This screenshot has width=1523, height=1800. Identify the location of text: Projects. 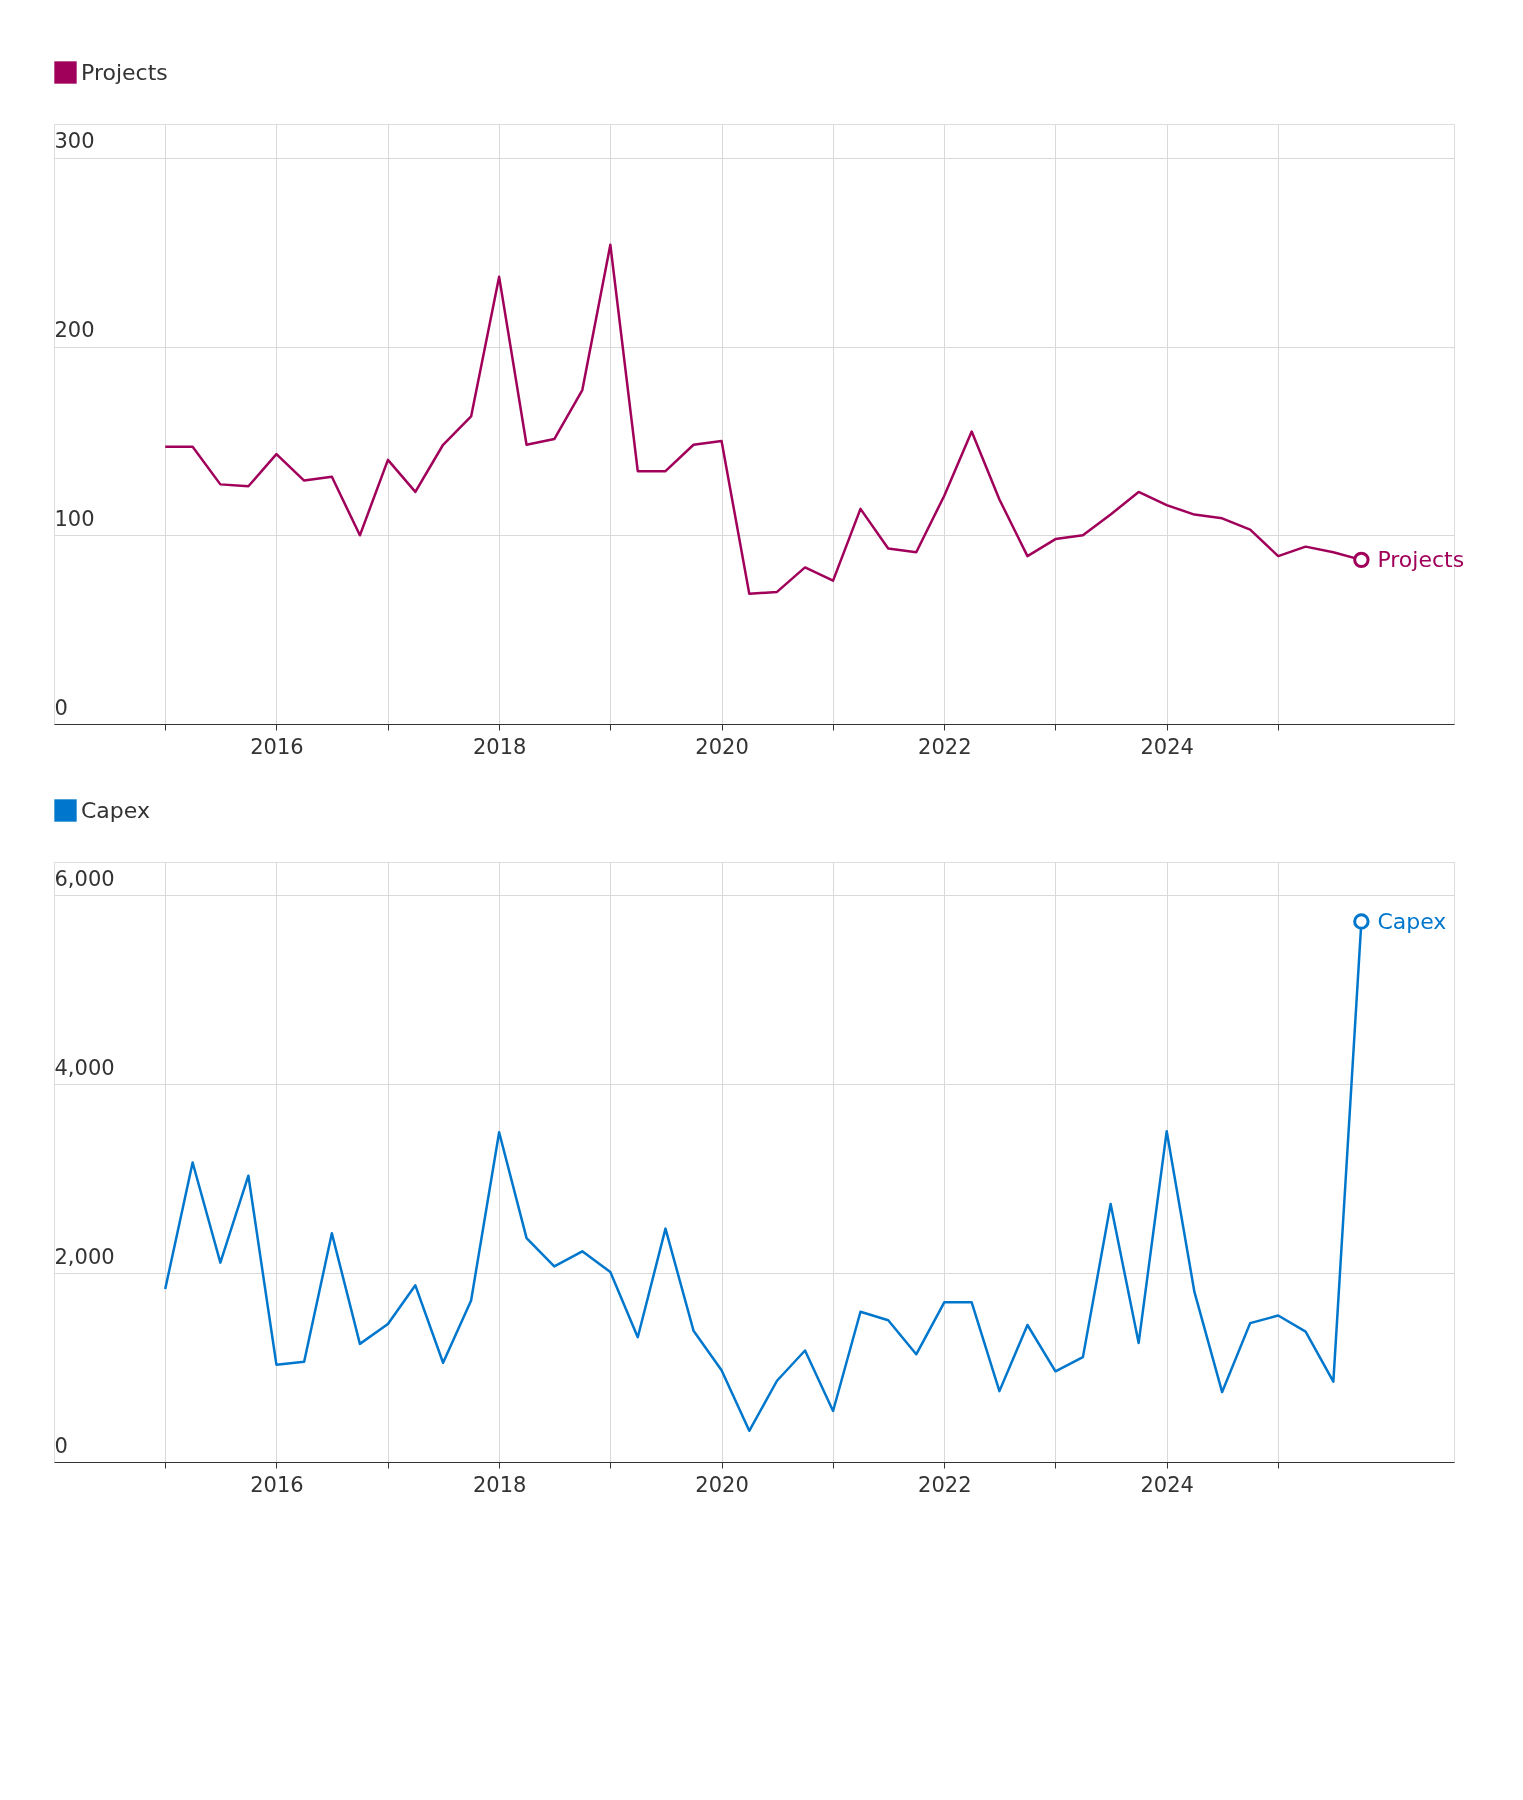
(1421, 559).